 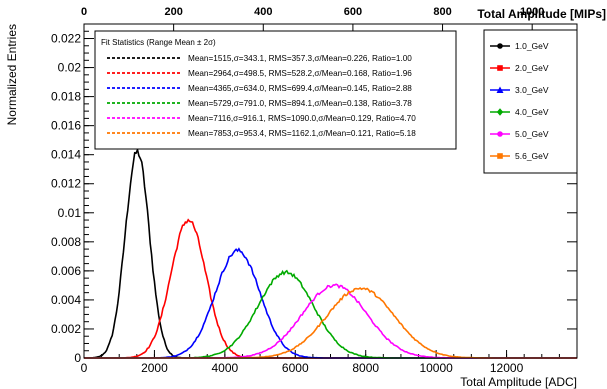 What do you see at coordinates (518, 382) in the screenshot?
I see `x-axis-label: Total Amplitude [ADC]` at bounding box center [518, 382].